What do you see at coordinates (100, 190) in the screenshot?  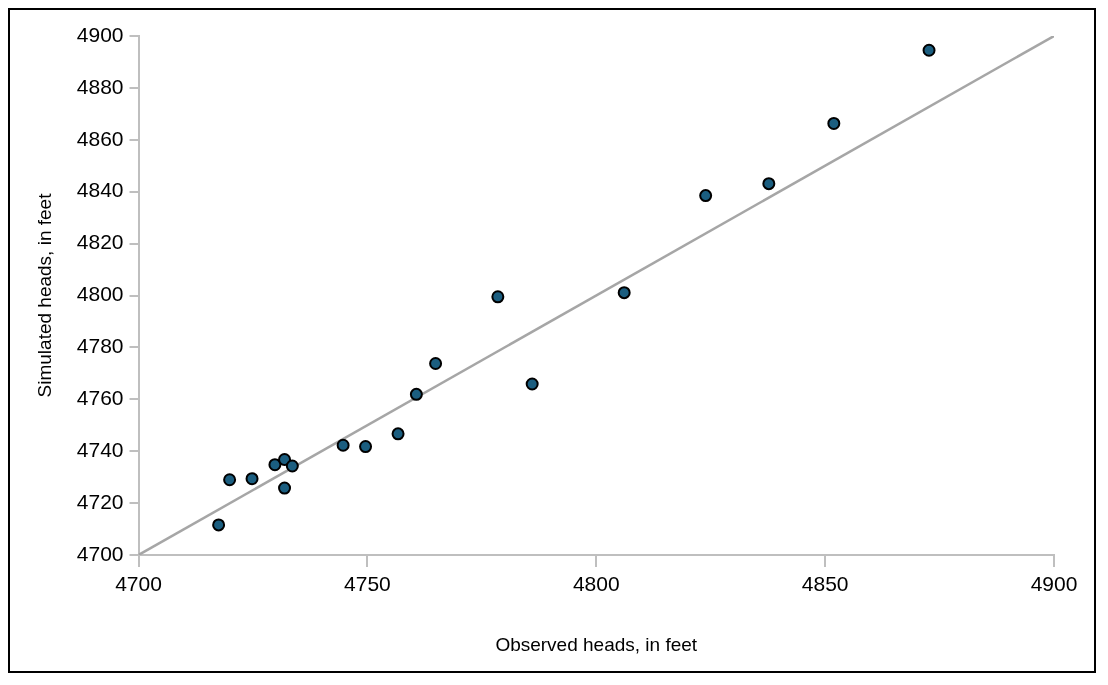 I see `y-tick-label: 4840` at bounding box center [100, 190].